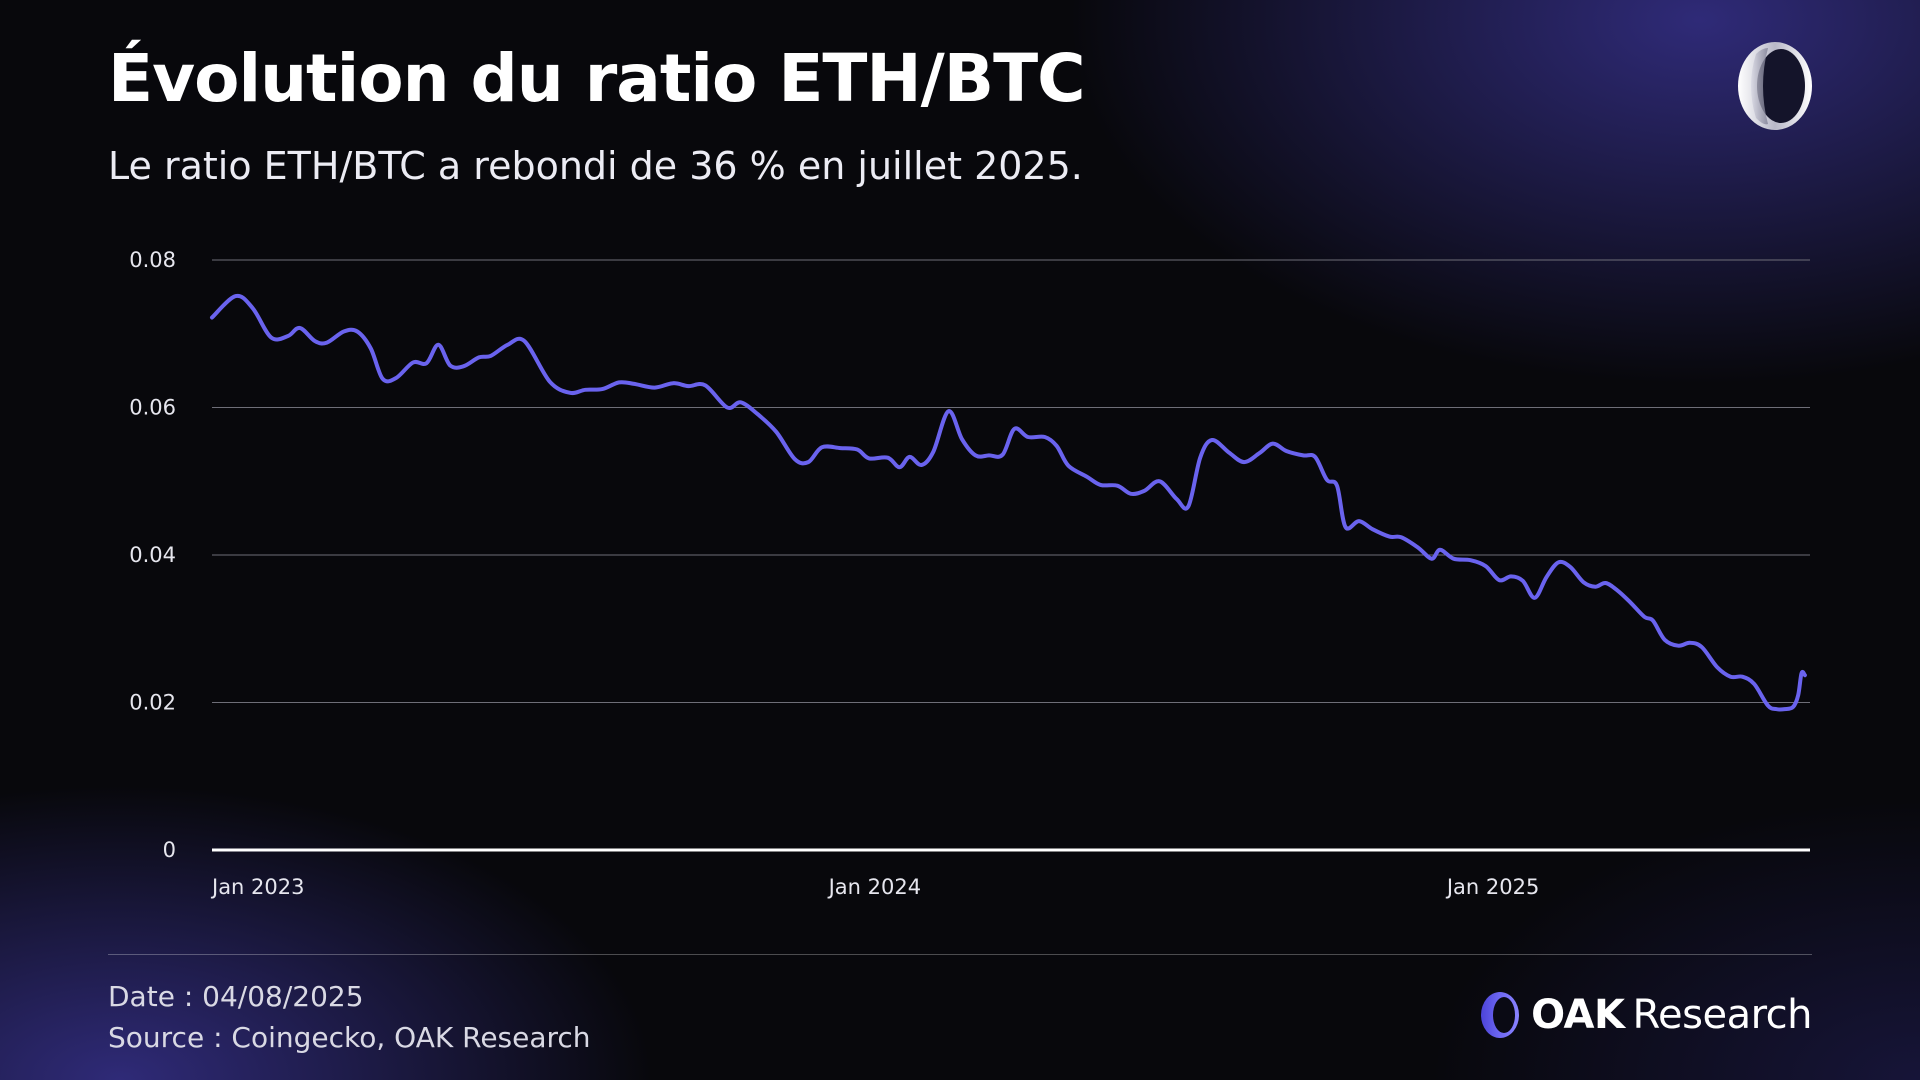  What do you see at coordinates (1492, 887) in the screenshot?
I see `x-tick-label: Jan 2025` at bounding box center [1492, 887].